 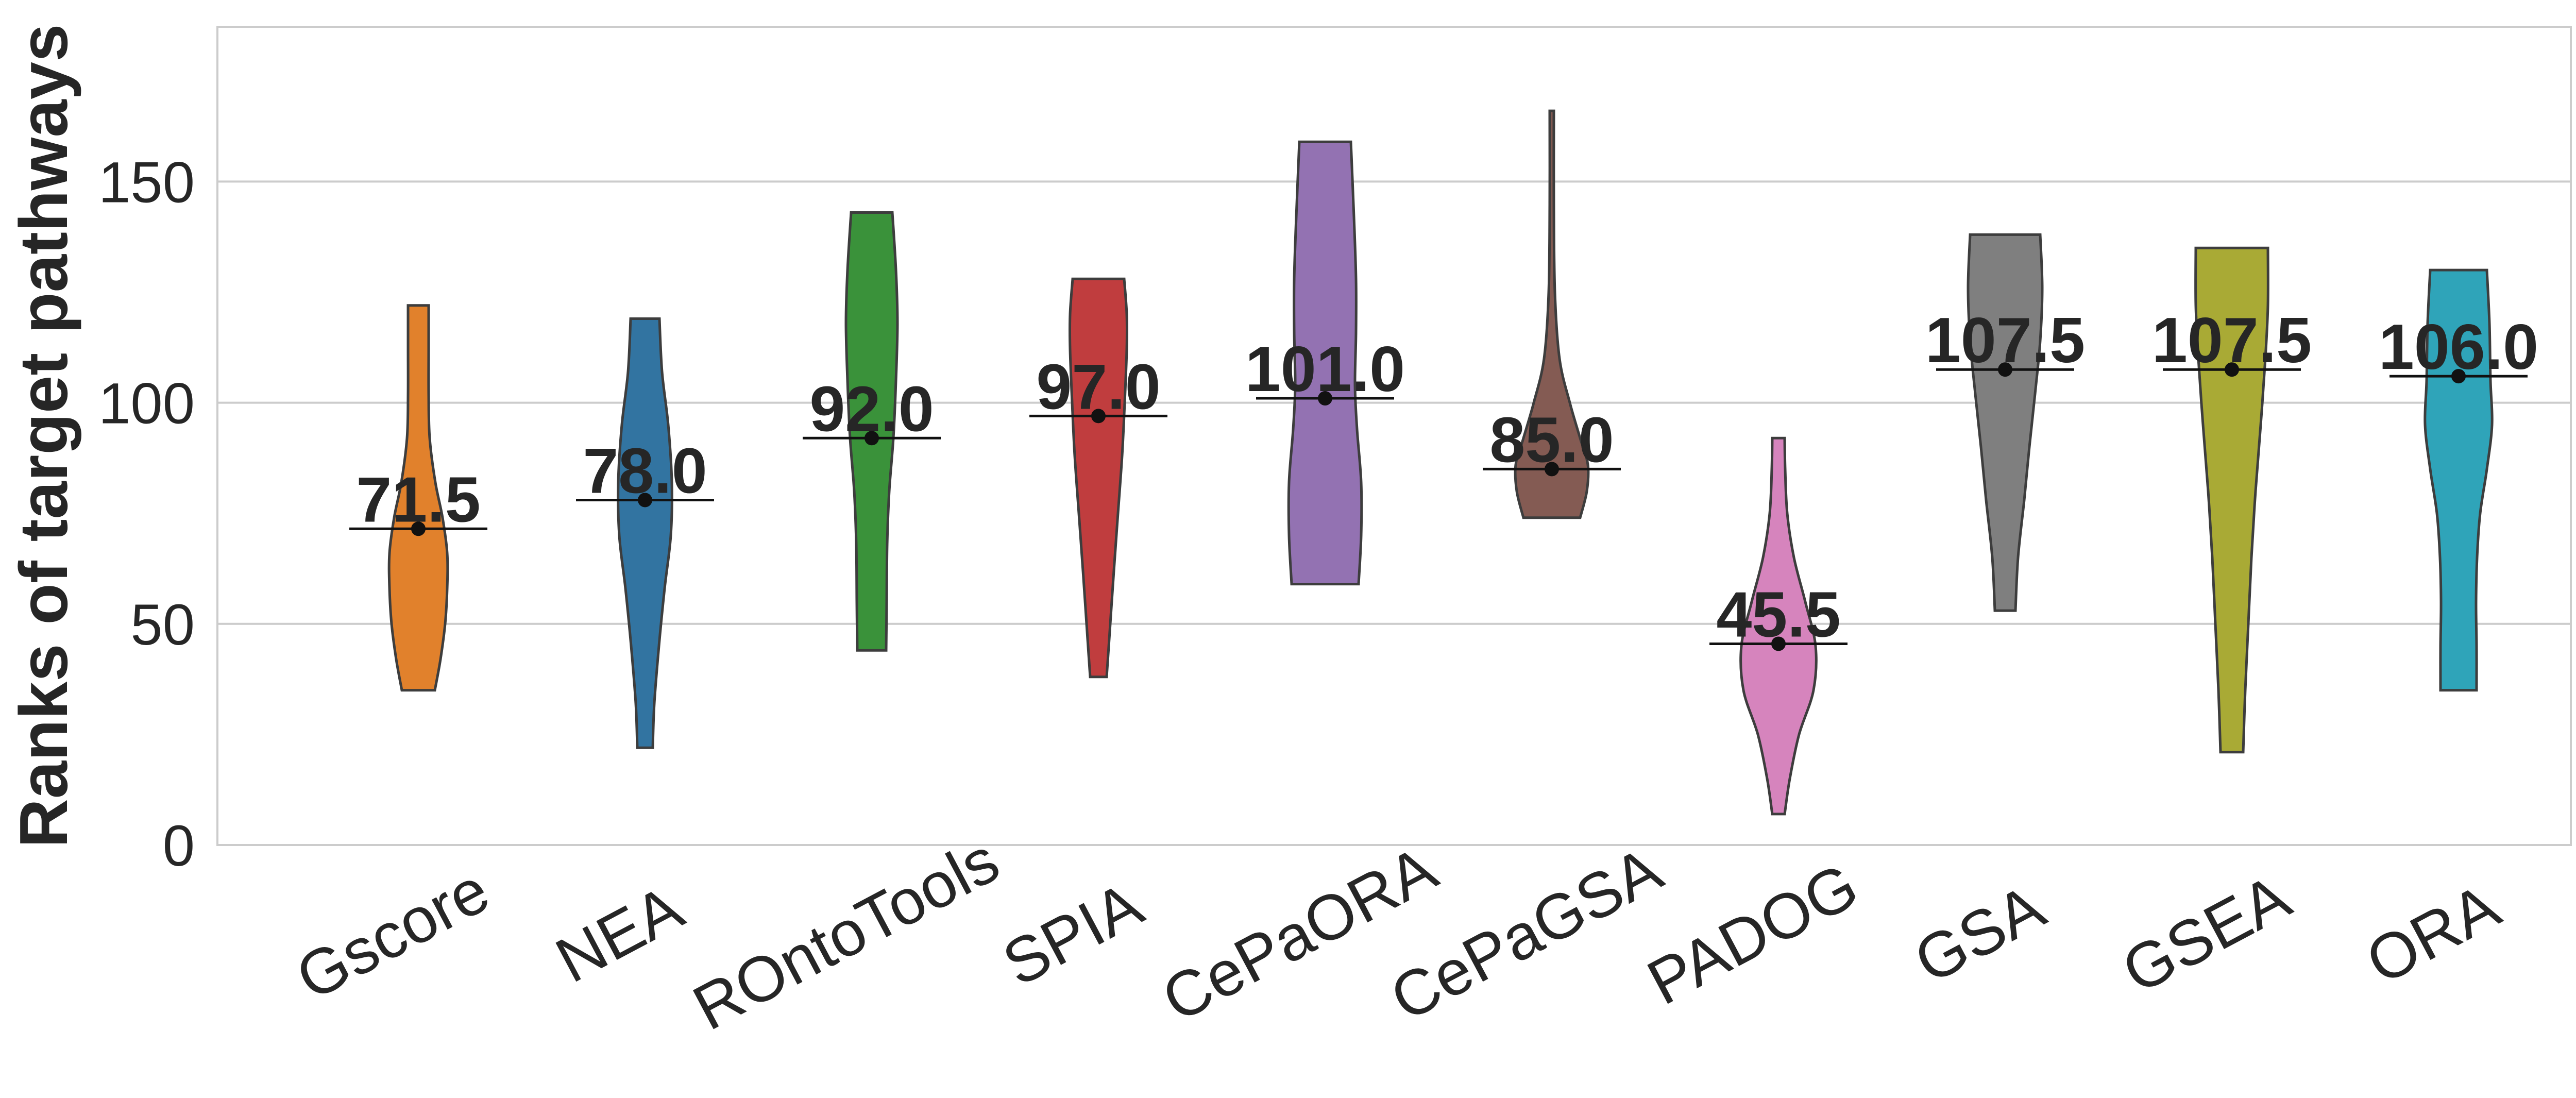 What do you see at coordinates (1551, 440) in the screenshot?
I see `median-label-cepagsa: 85.0` at bounding box center [1551, 440].